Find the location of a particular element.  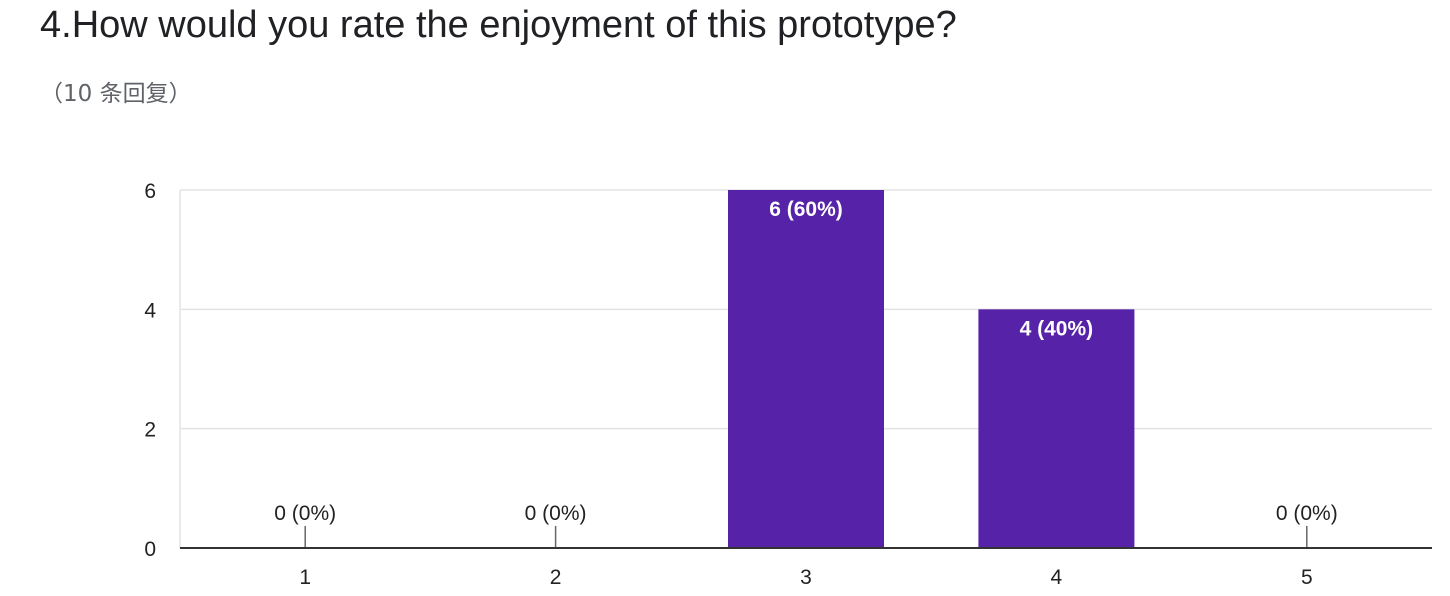

x-tick-label: 4 is located at coordinates (1057, 577).